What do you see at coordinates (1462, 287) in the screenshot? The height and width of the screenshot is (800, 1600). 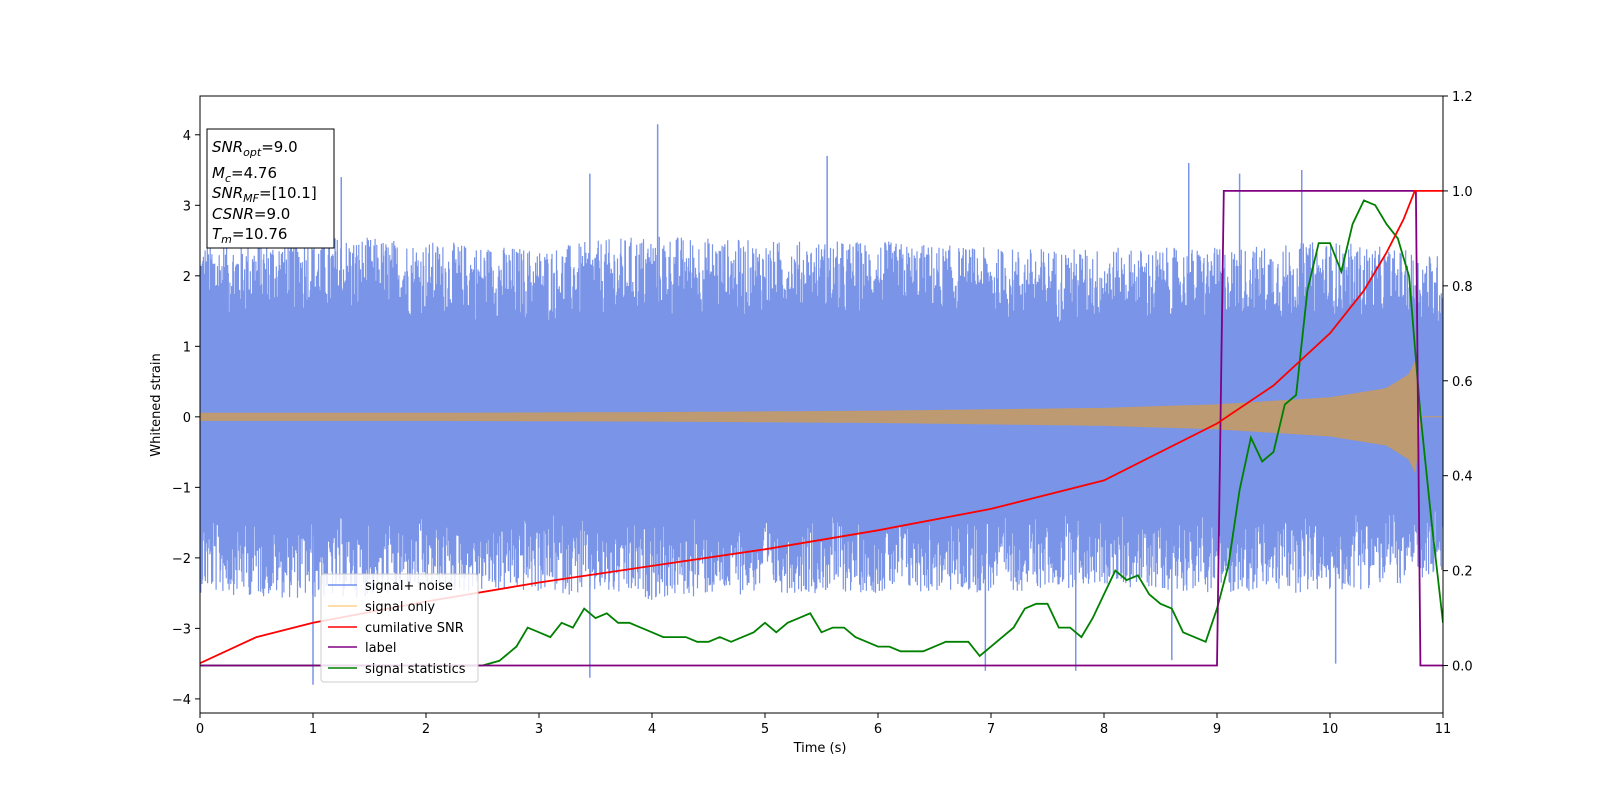 I see `y-right-tick-label-2: 0.8` at bounding box center [1462, 287].